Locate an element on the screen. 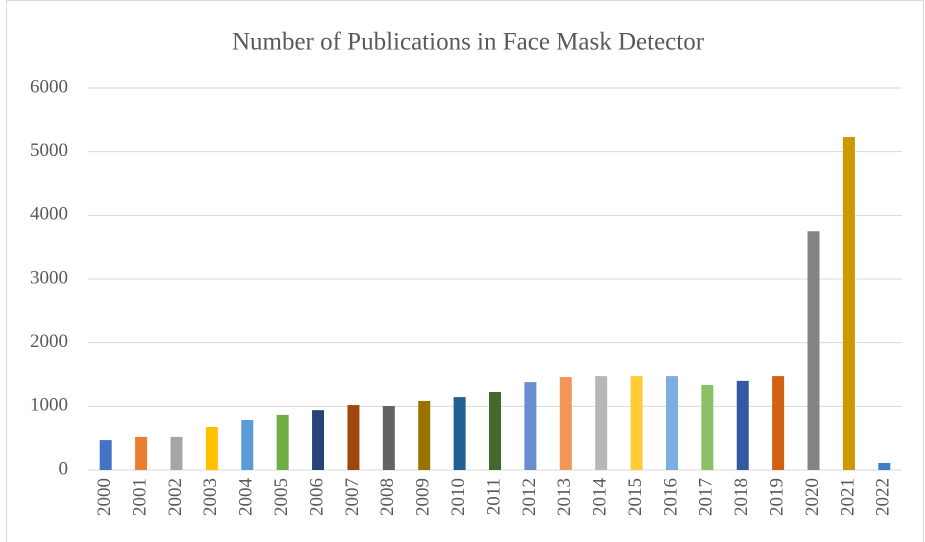  x-tick-label: 2012 is located at coordinates (529, 497).